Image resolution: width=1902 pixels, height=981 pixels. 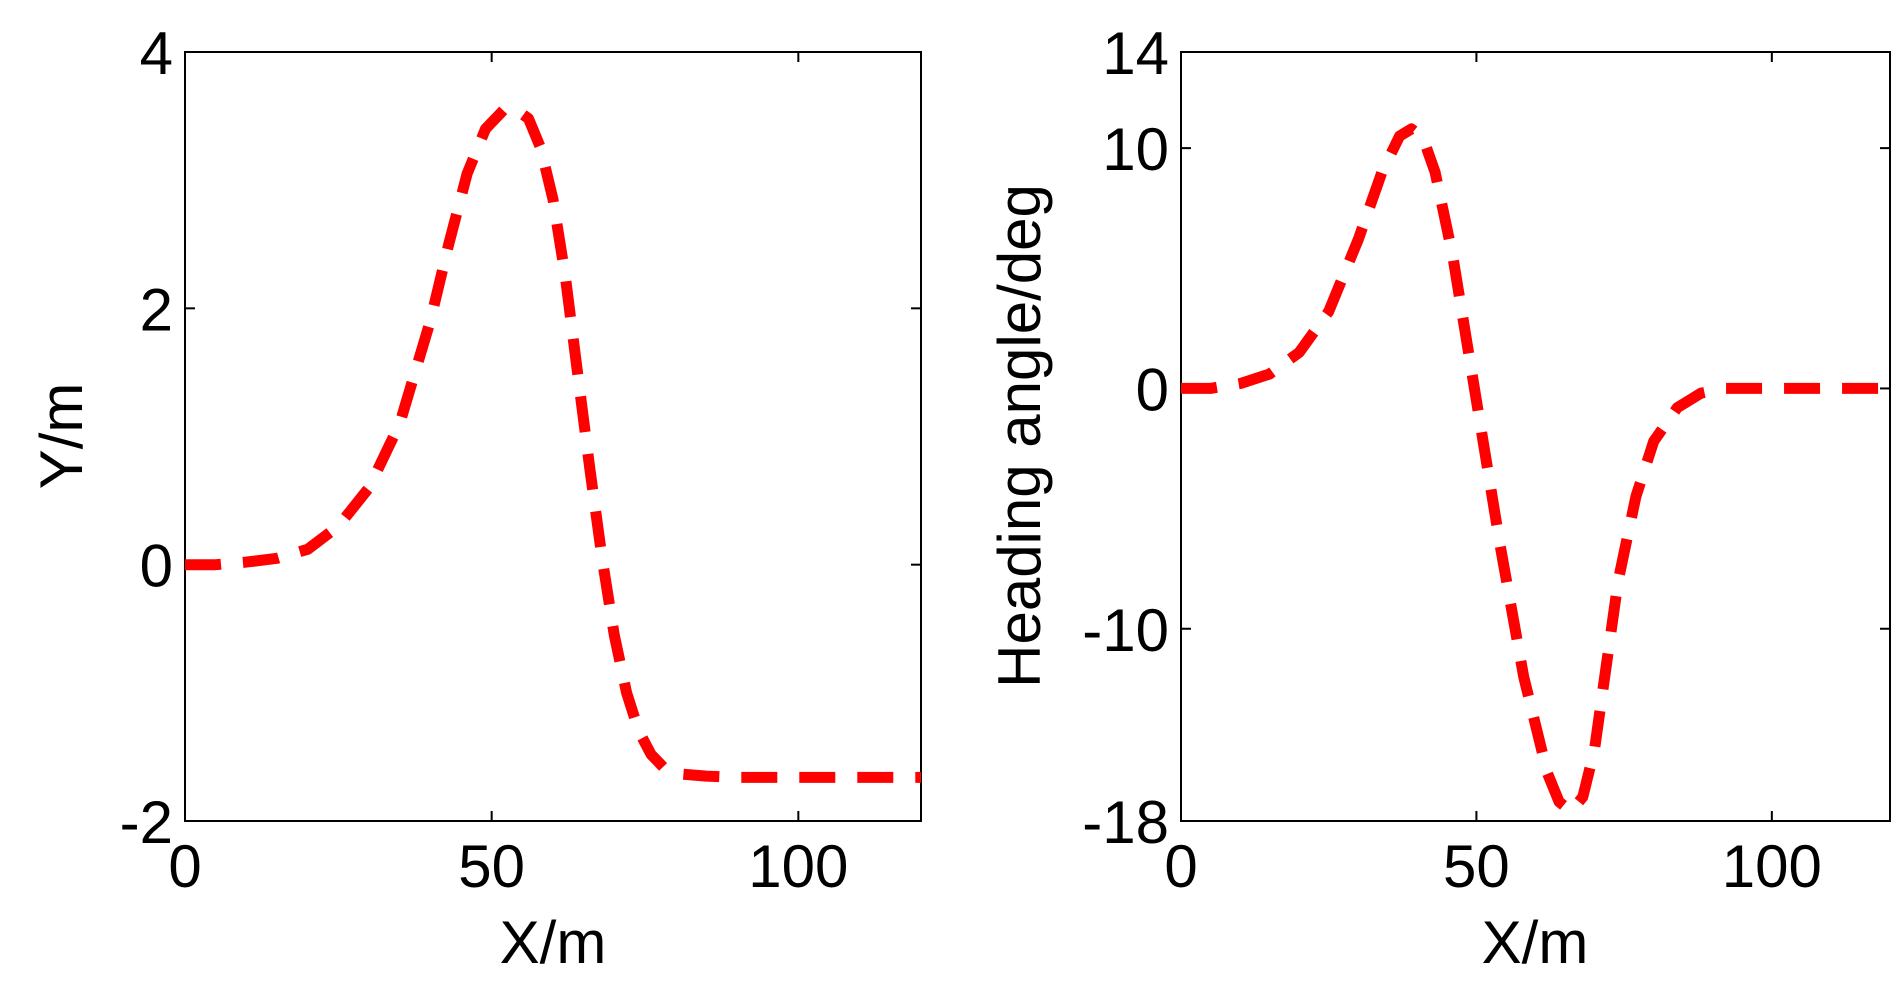 What do you see at coordinates (1476, 866) in the screenshot?
I see `right-x-tick-label: 50` at bounding box center [1476, 866].